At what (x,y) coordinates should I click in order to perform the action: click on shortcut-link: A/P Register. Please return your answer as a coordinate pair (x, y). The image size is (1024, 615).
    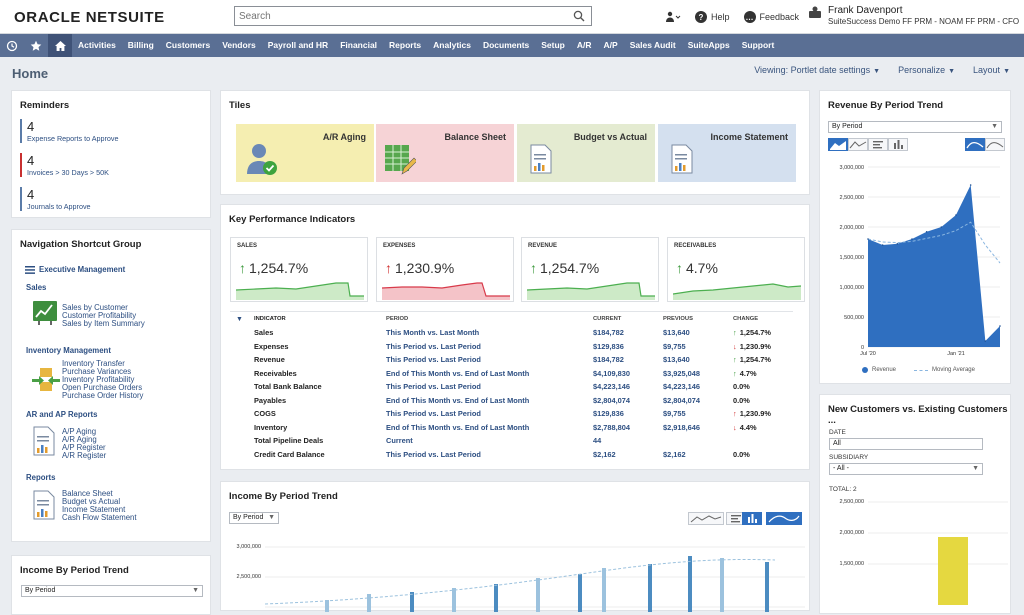
    Looking at the image, I should click on (84, 447).